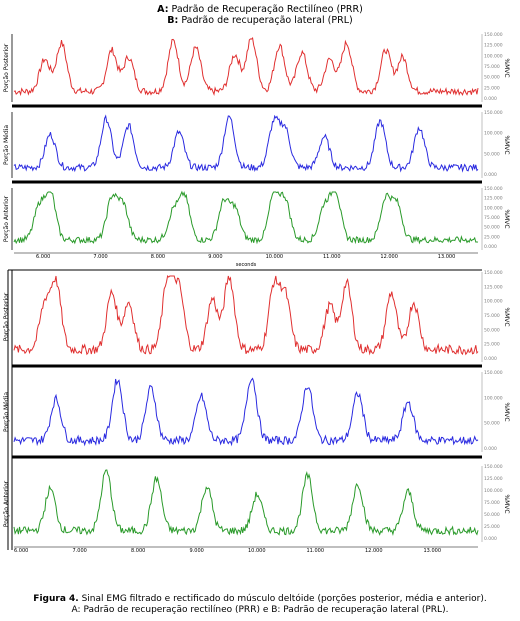 The width and height of the screenshot is (520, 621). Describe the element at coordinates (163, 9) in the screenshot. I see `header-line-a-prefix: A:` at that location.